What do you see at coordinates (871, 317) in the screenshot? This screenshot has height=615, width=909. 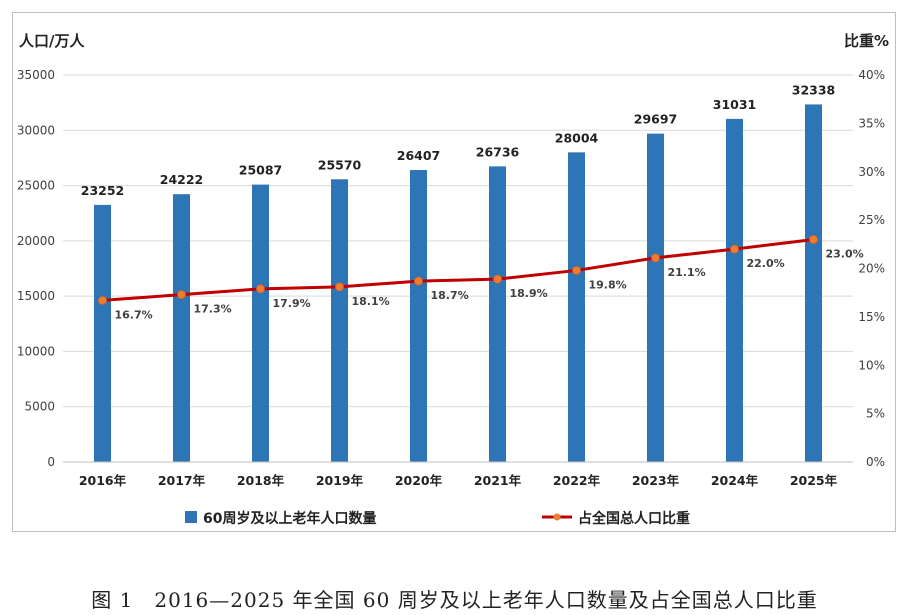 I see `y2-tick-label: 15%` at bounding box center [871, 317].